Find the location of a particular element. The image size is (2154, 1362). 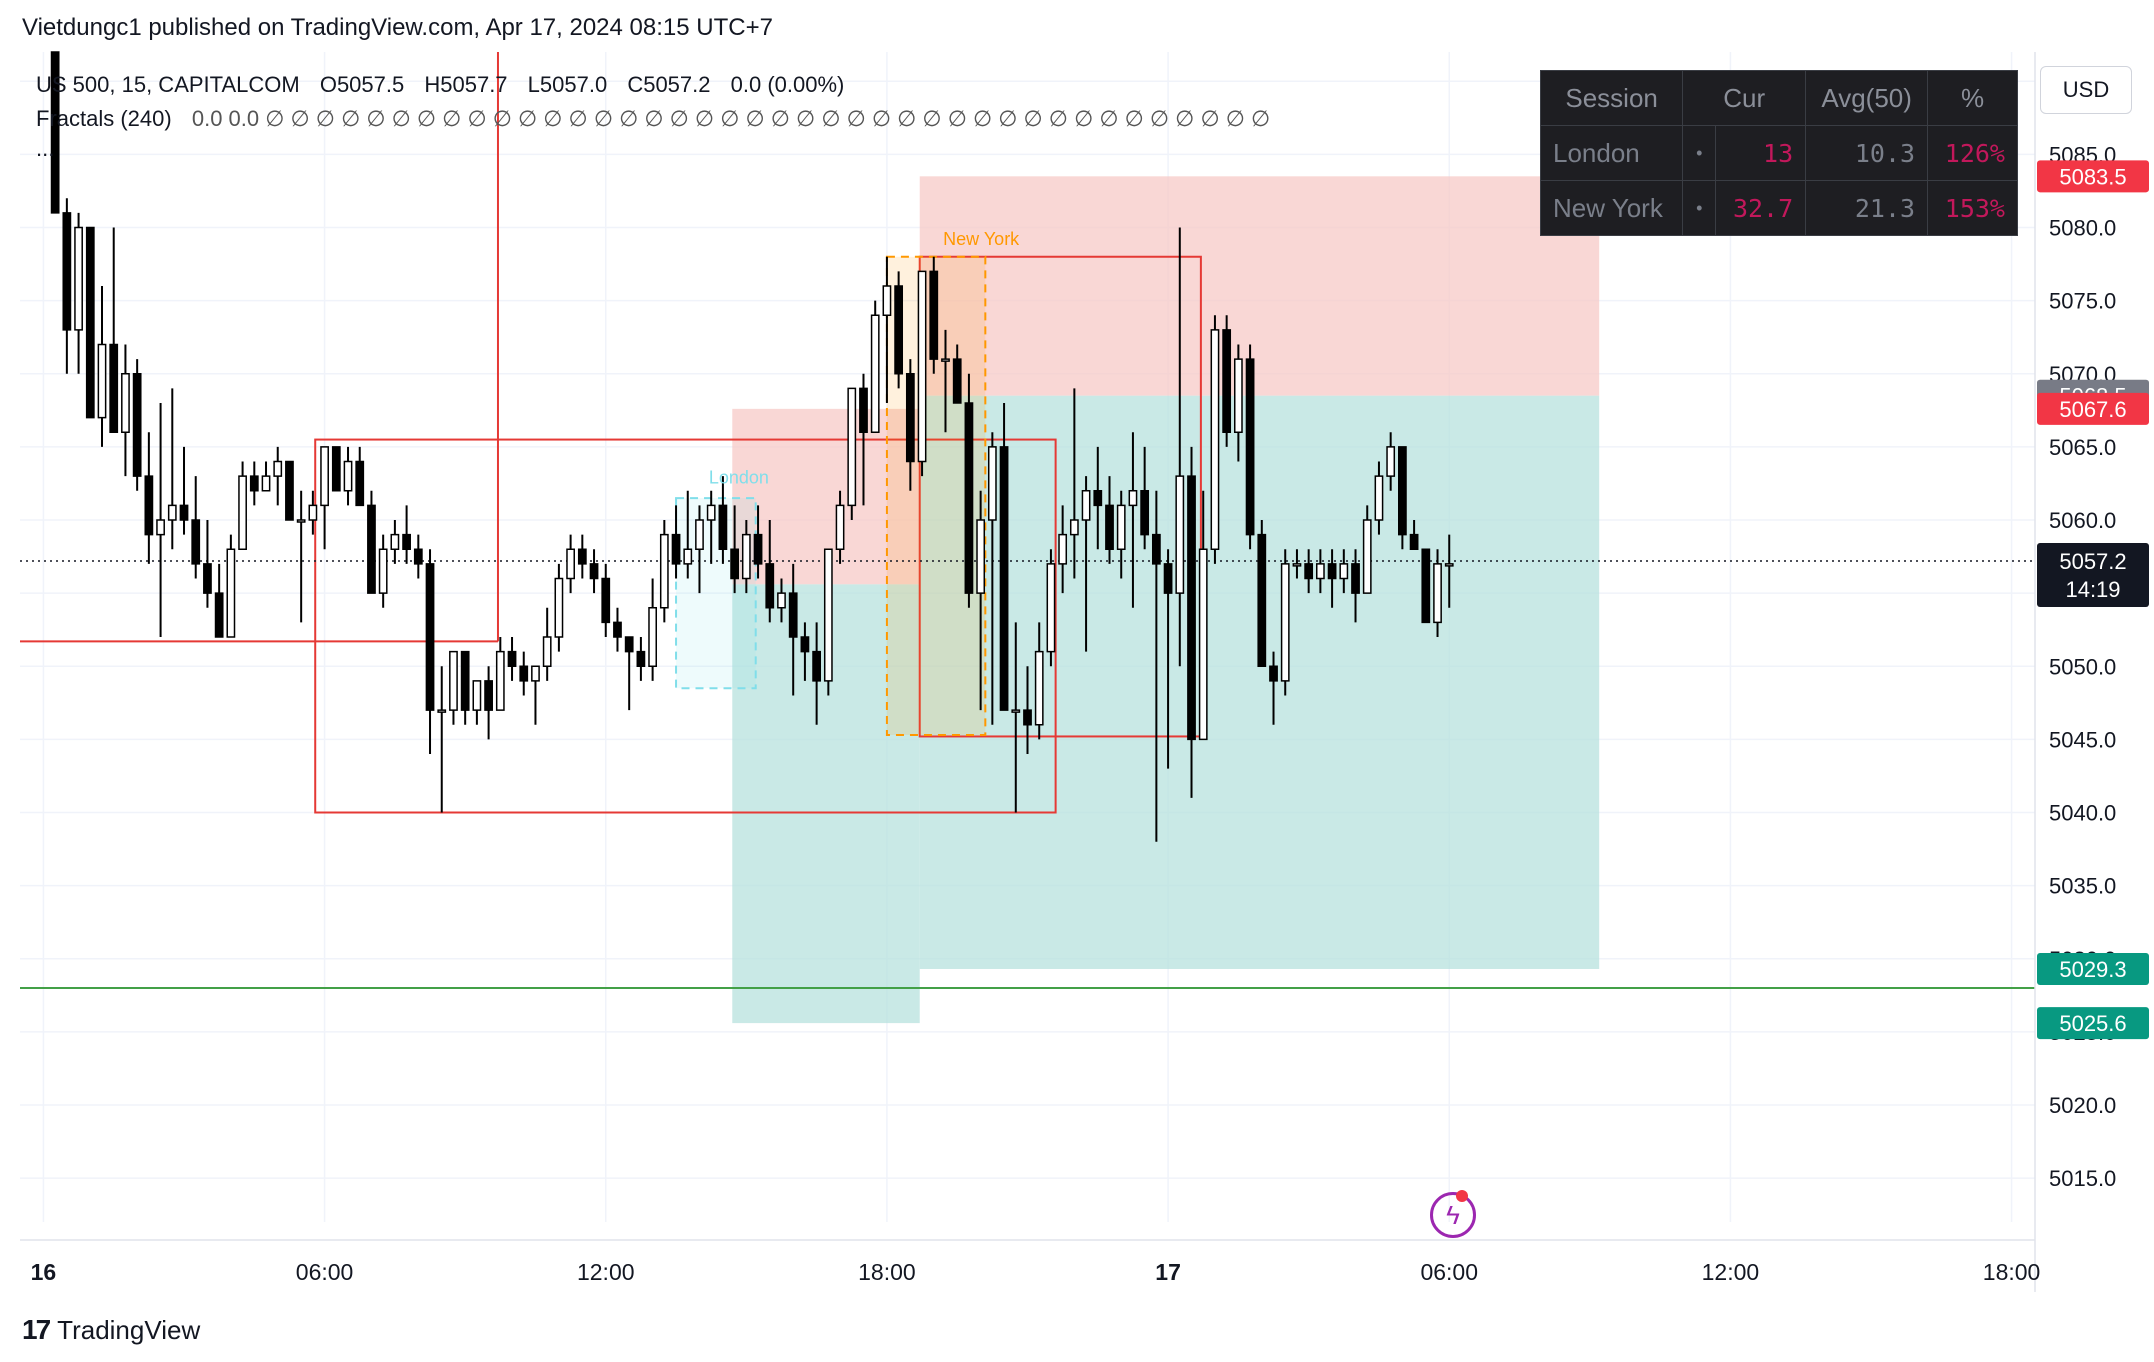

legend-high: H5057.7 is located at coordinates (466, 84).